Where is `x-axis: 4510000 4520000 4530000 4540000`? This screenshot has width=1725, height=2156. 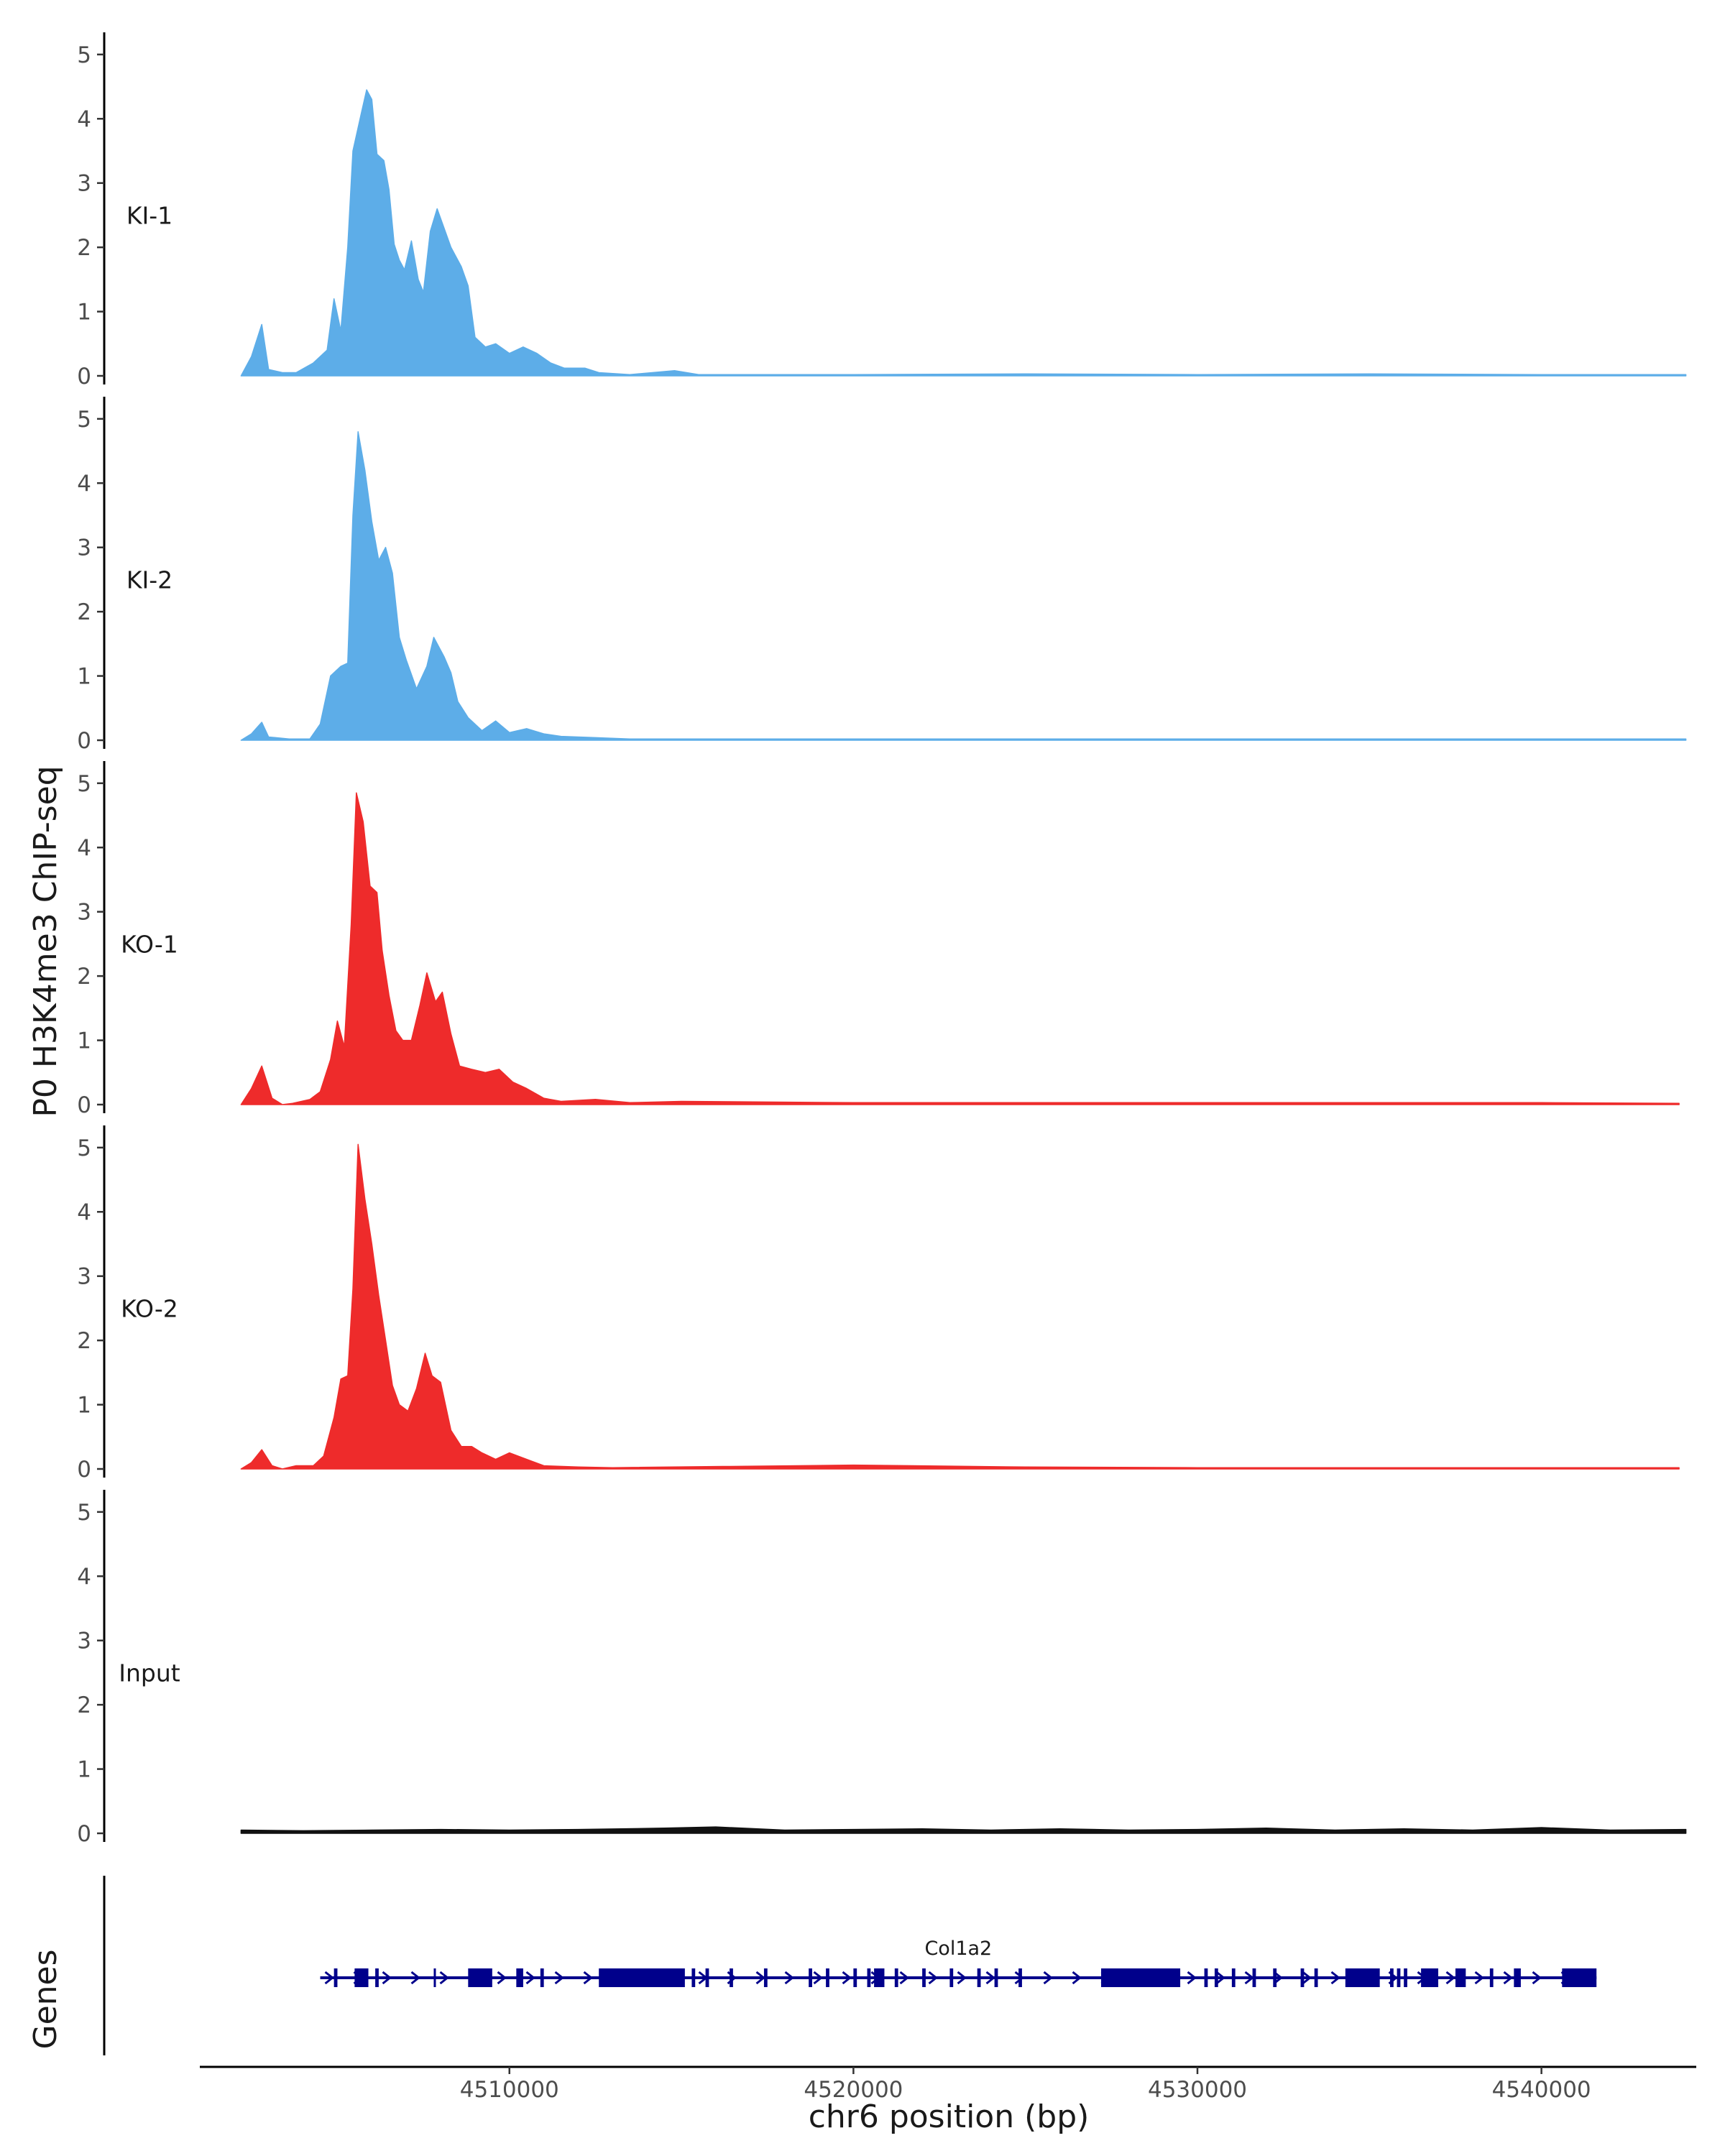
x-axis: 4510000 4520000 4530000 4540000 is located at coordinates (948, 2084).